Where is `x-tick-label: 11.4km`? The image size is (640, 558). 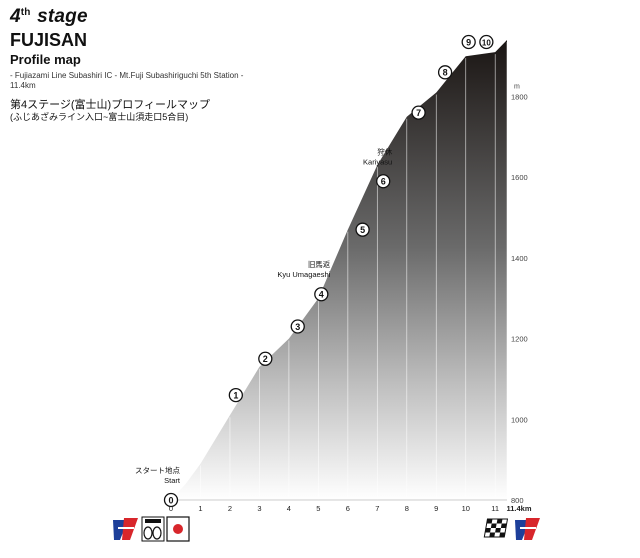 x-tick-label: 11.4km is located at coordinates (518, 508).